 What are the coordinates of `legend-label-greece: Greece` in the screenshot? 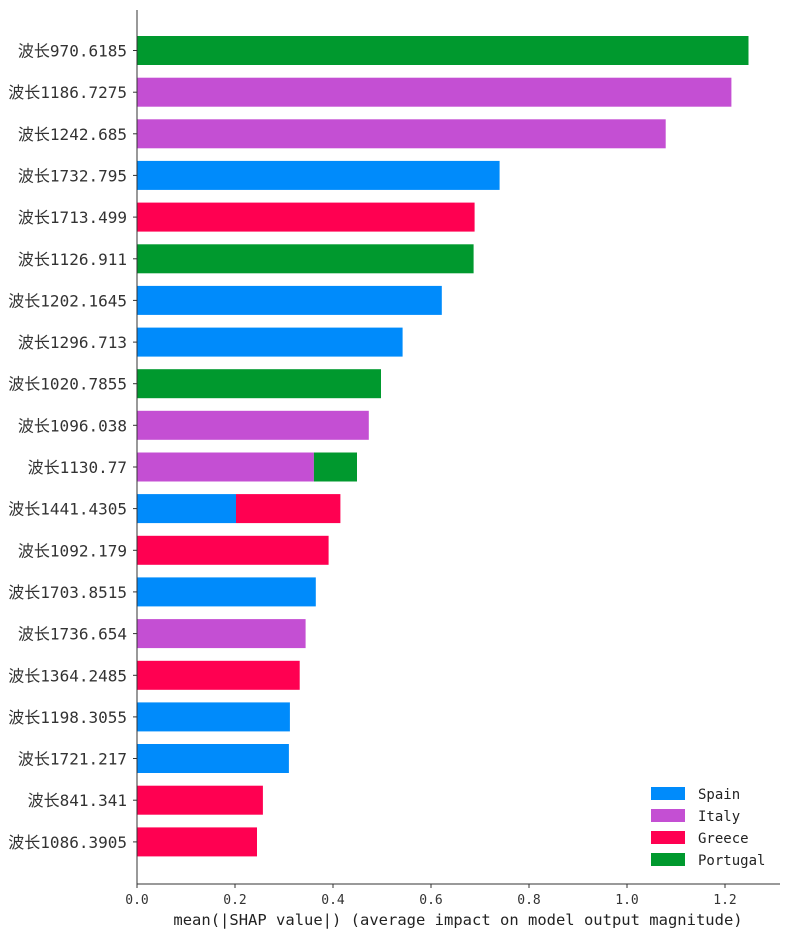 It's located at (723, 839).